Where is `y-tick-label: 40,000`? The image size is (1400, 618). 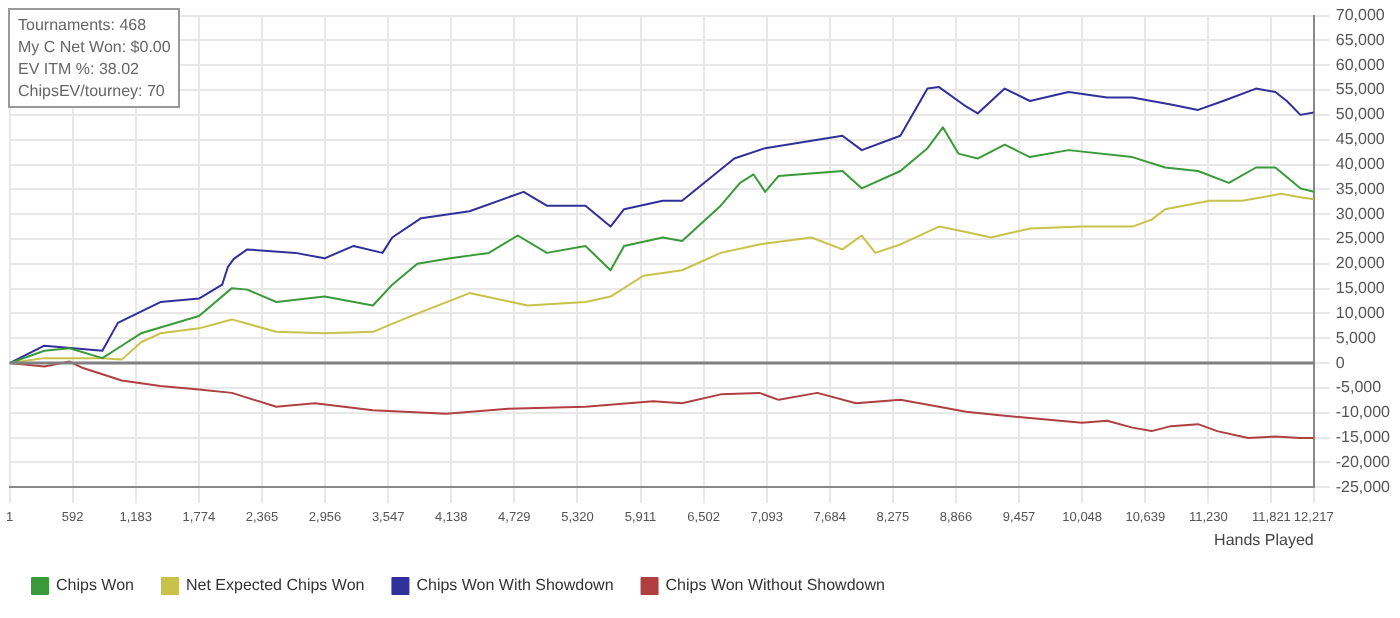 y-tick-label: 40,000 is located at coordinates (1360, 163).